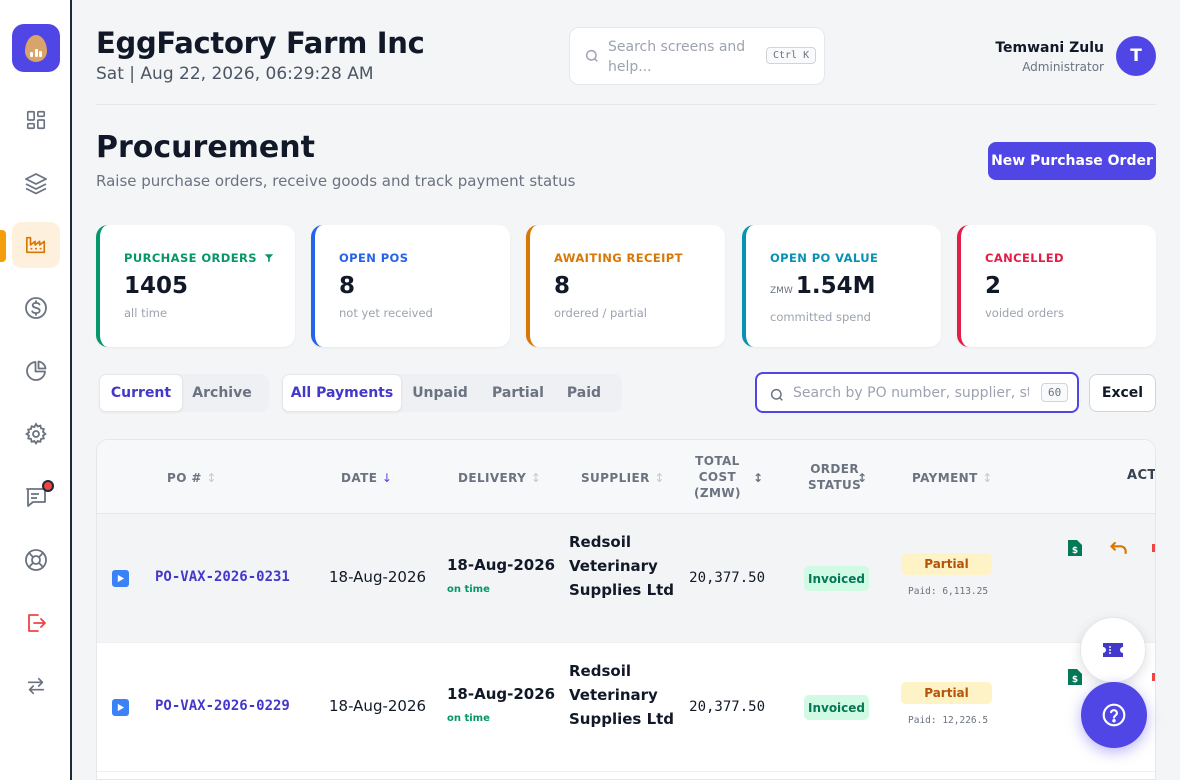 This screenshot has width=1180, height=780. What do you see at coordinates (1063, 67) in the screenshot?
I see `user-role: Administrator` at bounding box center [1063, 67].